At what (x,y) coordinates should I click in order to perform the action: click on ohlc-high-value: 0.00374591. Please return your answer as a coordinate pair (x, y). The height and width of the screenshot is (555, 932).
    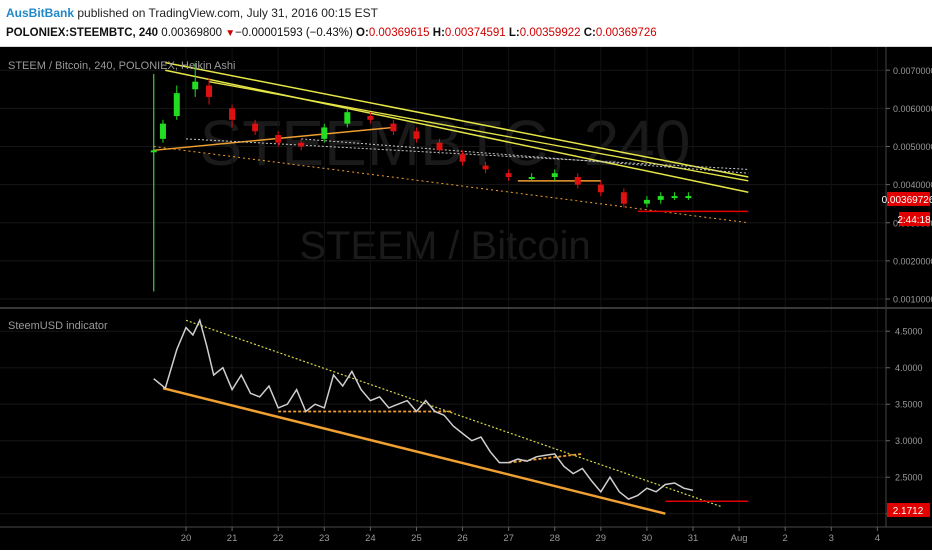
    Looking at the image, I should click on (475, 33).